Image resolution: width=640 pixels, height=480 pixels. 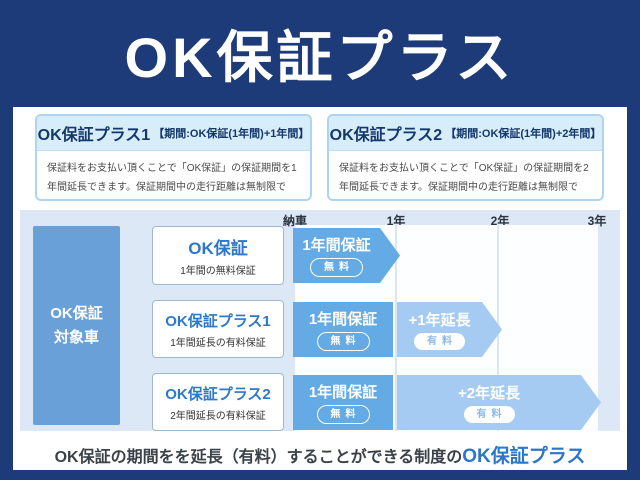 What do you see at coordinates (500, 221) in the screenshot?
I see `timeline-label-year2: 2年` at bounding box center [500, 221].